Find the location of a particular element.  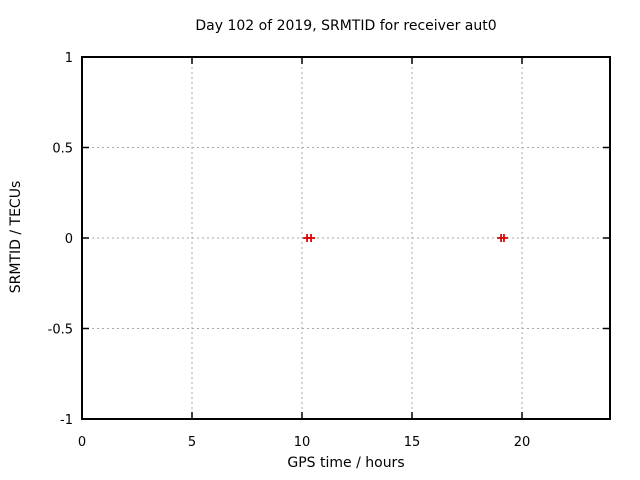

y-tick-label: 0 is located at coordinates (69, 239).